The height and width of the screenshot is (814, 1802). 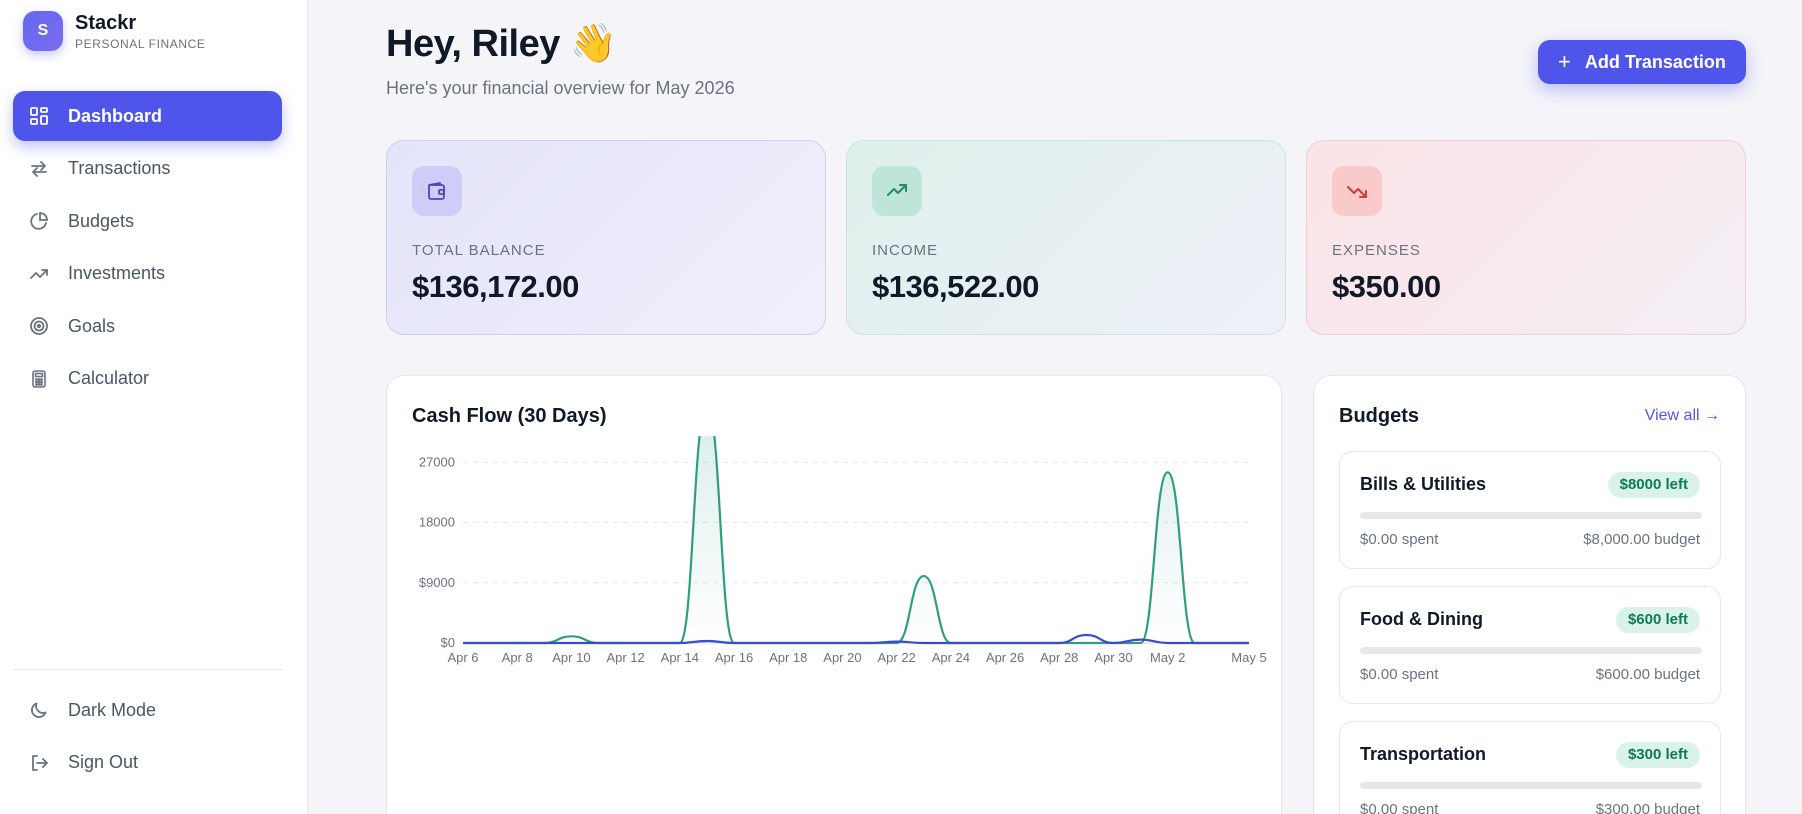 I want to click on bottom-nav: Dark Mode Sign Out, so click(x=147, y=737).